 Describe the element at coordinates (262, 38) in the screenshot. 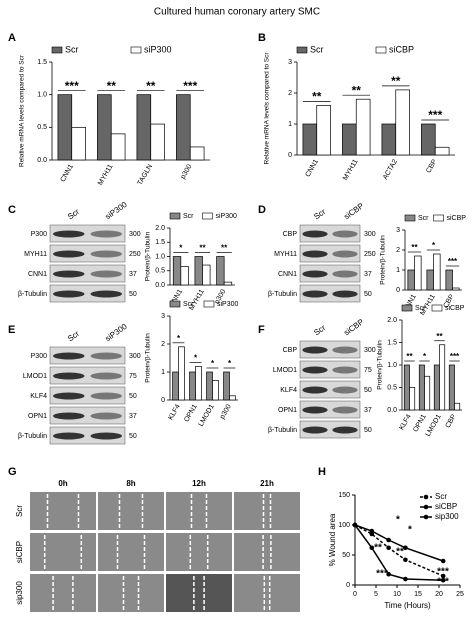

I see `panel-letter: B` at that location.